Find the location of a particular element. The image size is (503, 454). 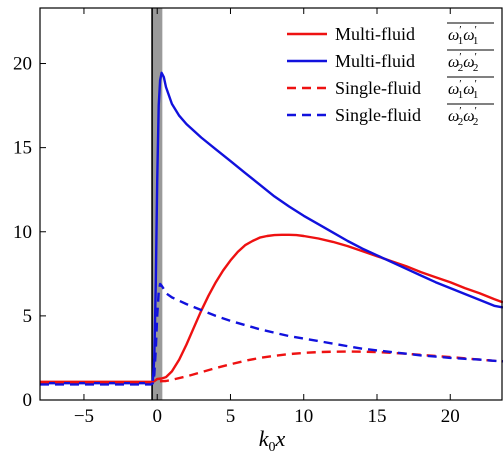

y-tick-label: 5 is located at coordinates (28, 316).